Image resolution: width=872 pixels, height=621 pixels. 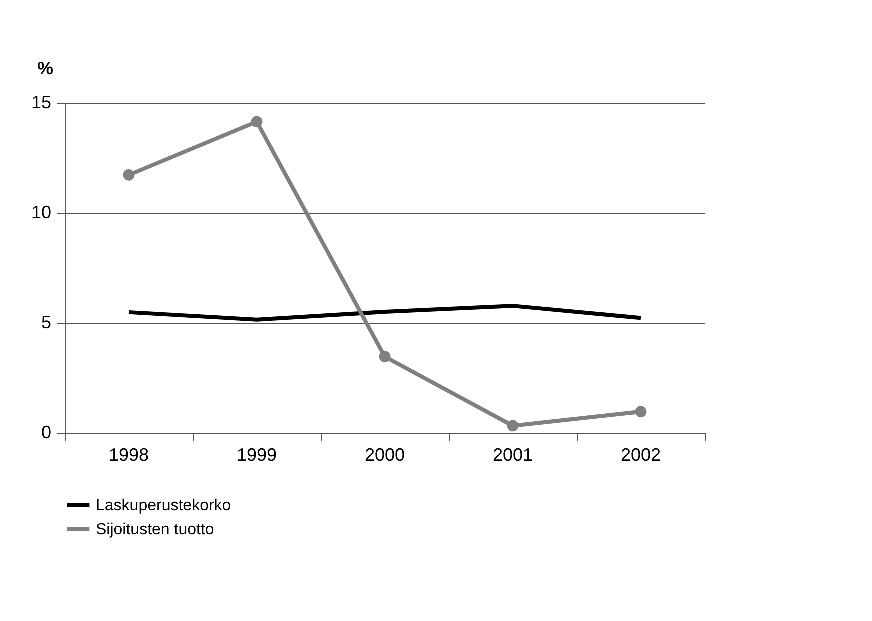 I want to click on x-tick-label: 2000, so click(x=385, y=455).